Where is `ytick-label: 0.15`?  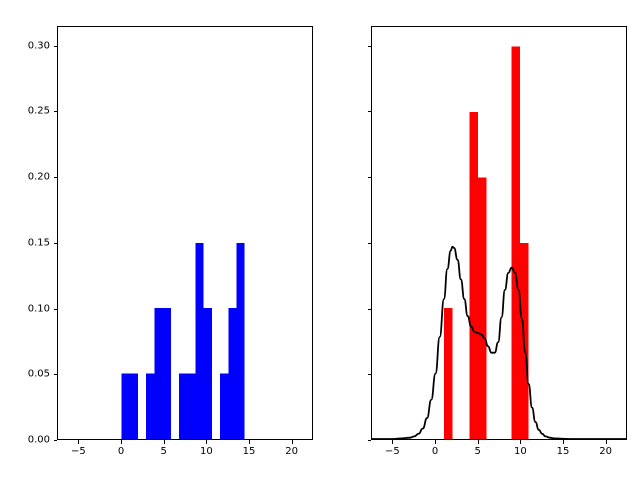 ytick-label: 0.15 is located at coordinates (38, 243).